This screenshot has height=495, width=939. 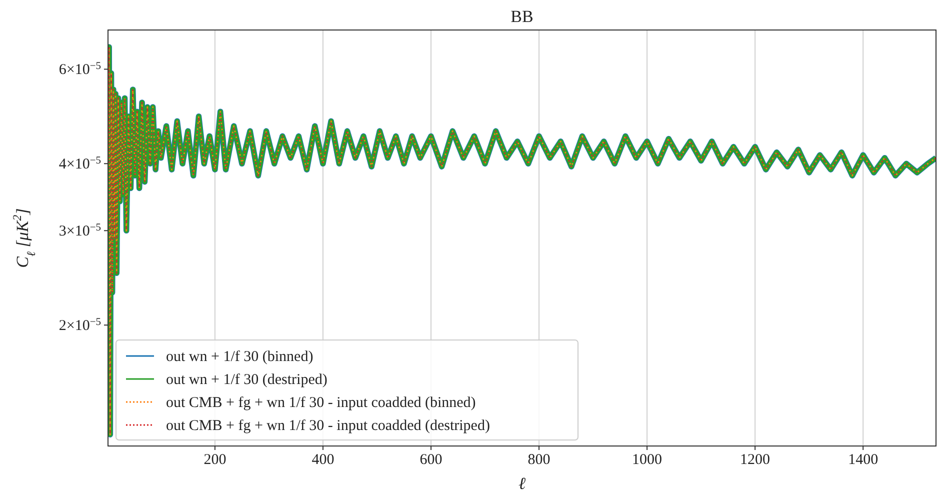 What do you see at coordinates (522, 483) in the screenshot?
I see `x-axis-title: ℓ` at bounding box center [522, 483].